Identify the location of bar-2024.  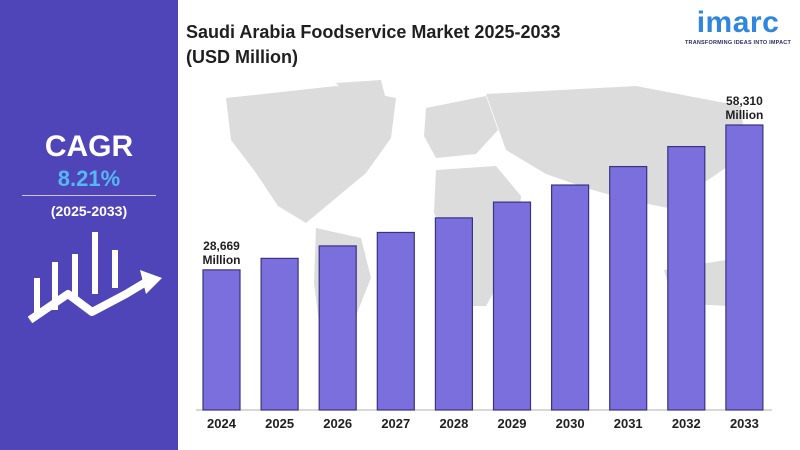
(221, 340).